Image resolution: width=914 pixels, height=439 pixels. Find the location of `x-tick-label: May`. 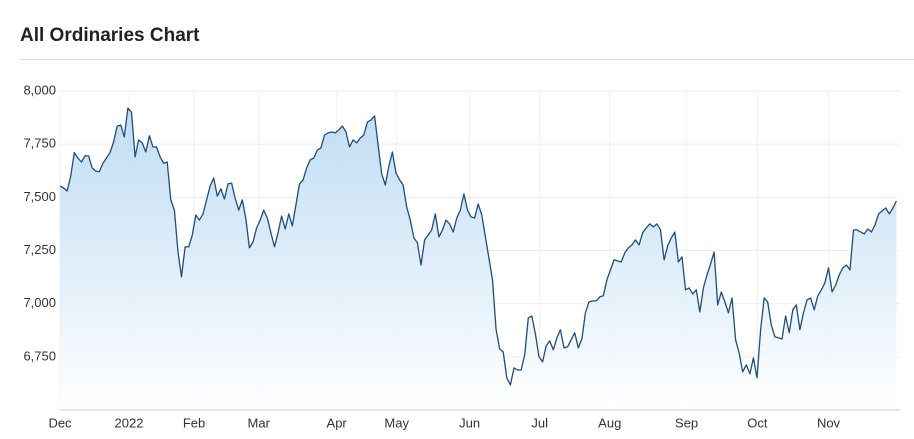

x-tick-label: May is located at coordinates (396, 422).